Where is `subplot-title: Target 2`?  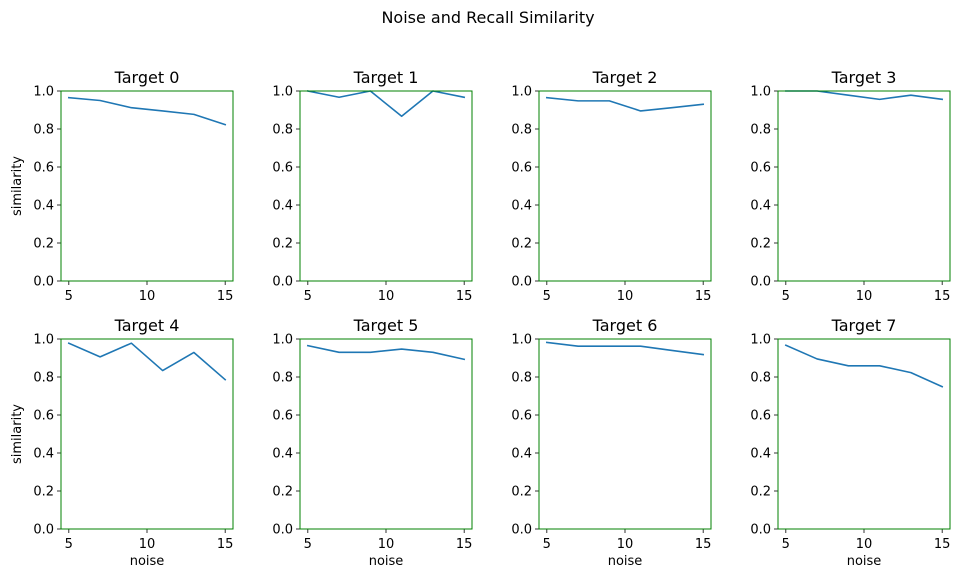
subplot-title: Target 2 is located at coordinates (625, 77).